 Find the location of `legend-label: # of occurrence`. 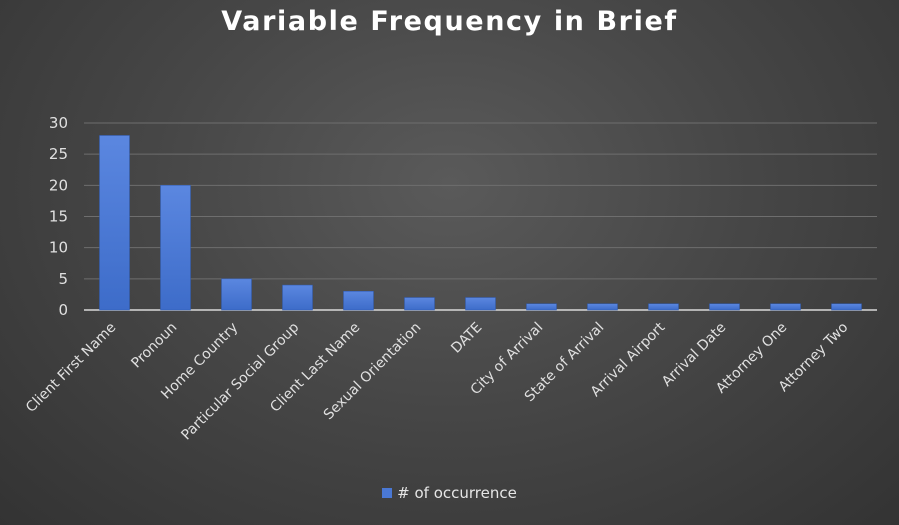

legend-label: # of occurrence is located at coordinates (457, 493).